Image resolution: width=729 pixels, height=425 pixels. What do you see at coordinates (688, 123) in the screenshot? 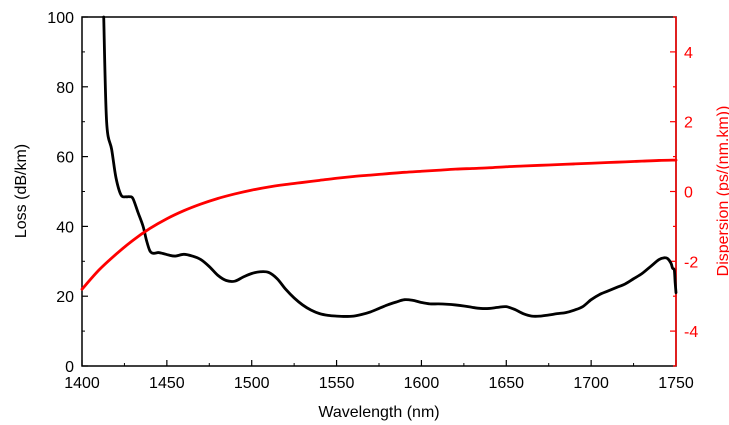
I see `y2-tick-label: 2` at bounding box center [688, 123].